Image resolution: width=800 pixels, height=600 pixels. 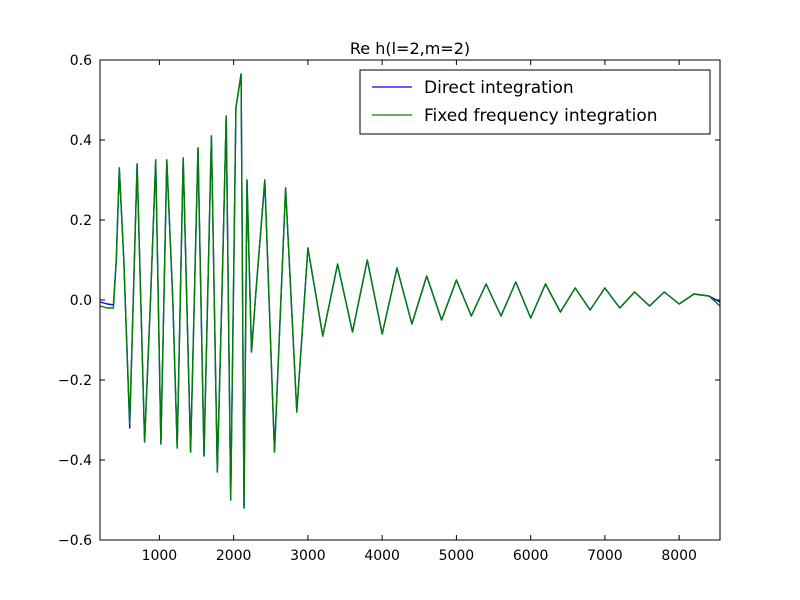 What do you see at coordinates (75, 461) in the screenshot?
I see `y-tick-label: −0.4` at bounding box center [75, 461].